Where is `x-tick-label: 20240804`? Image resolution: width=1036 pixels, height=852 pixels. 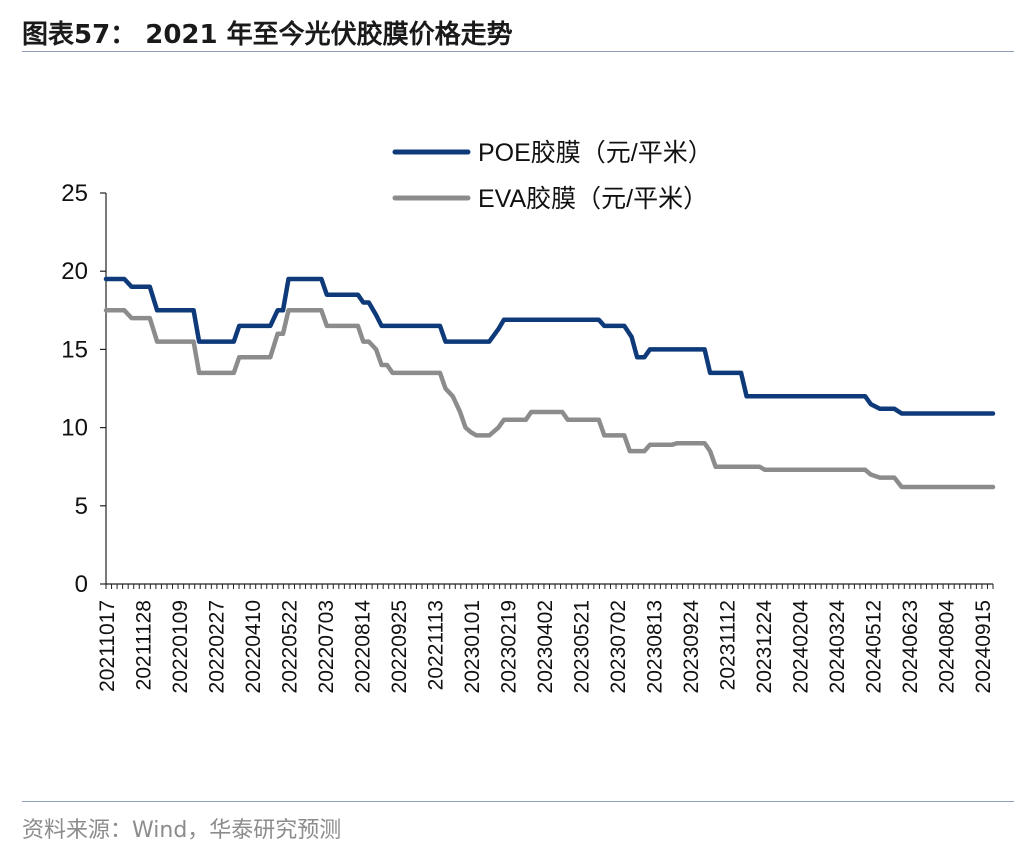 x-tick-label: 20240804 is located at coordinates (947, 647).